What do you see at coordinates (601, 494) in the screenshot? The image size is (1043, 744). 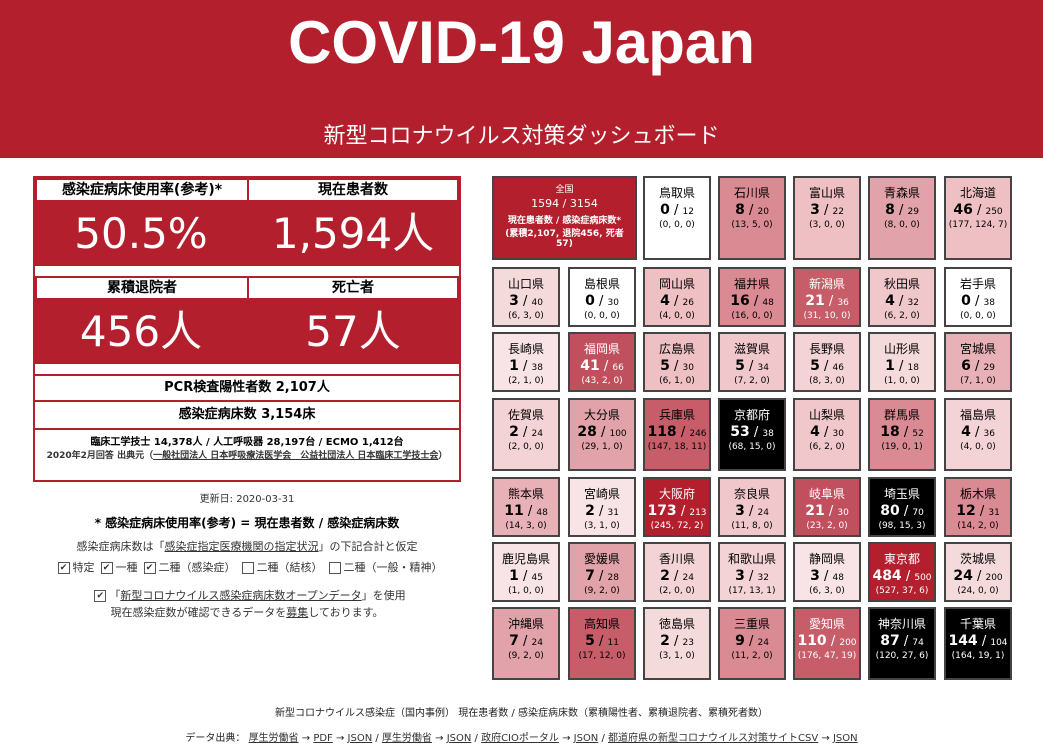 I see `prefecture-name: 宮崎県` at bounding box center [601, 494].